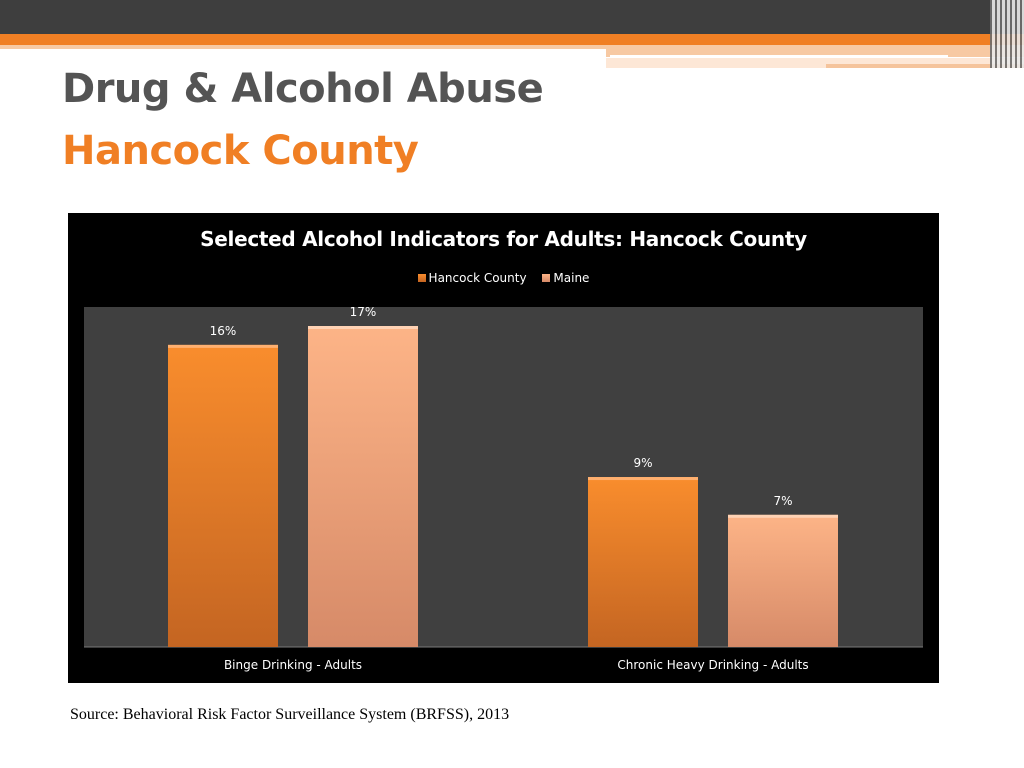 This screenshot has height=768, width=1024. Describe the element at coordinates (421, 278) in the screenshot. I see `legend-swatch-hancock` at that location.